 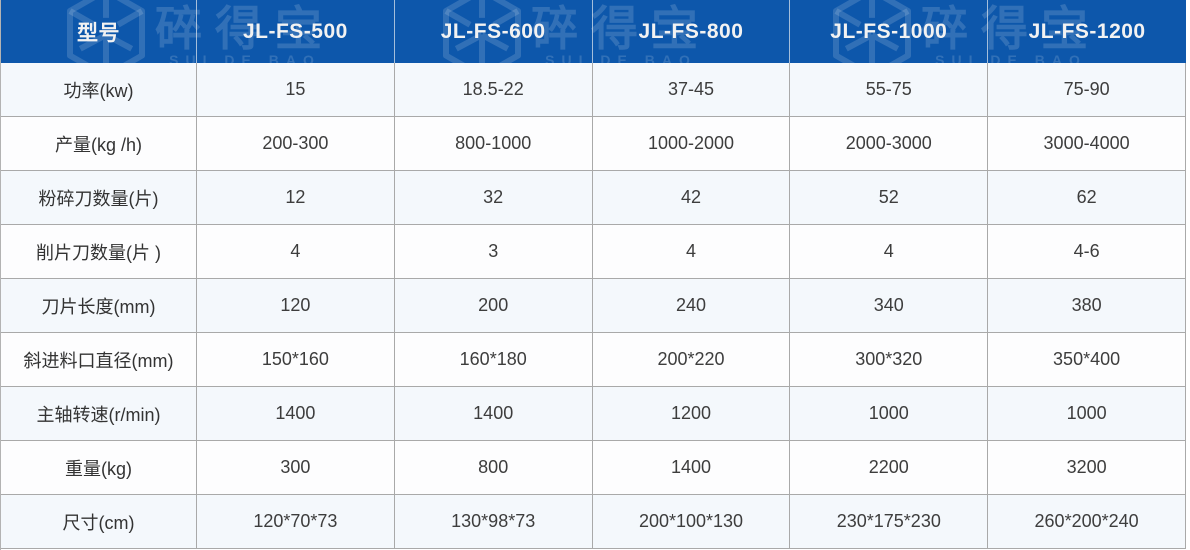 What do you see at coordinates (889, 198) in the screenshot?
I see `spec-value-cell: 52` at bounding box center [889, 198].